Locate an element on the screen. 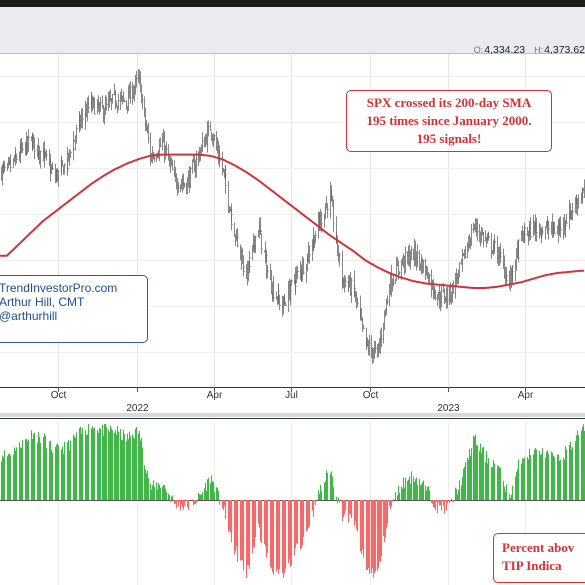 This screenshot has width=585, height=585. high-key: H: is located at coordinates (539, 50).